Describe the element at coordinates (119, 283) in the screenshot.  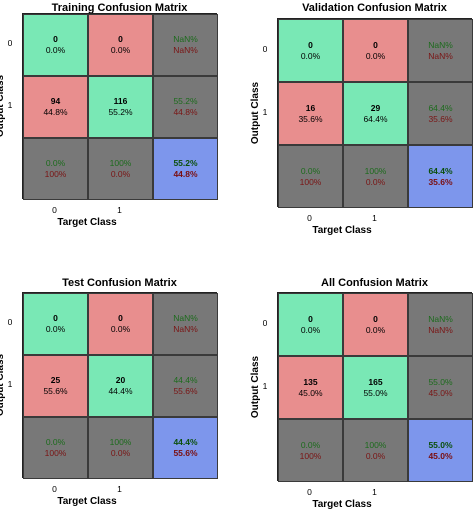
I see `chart-title: Test Confusion Matrix` at that location.